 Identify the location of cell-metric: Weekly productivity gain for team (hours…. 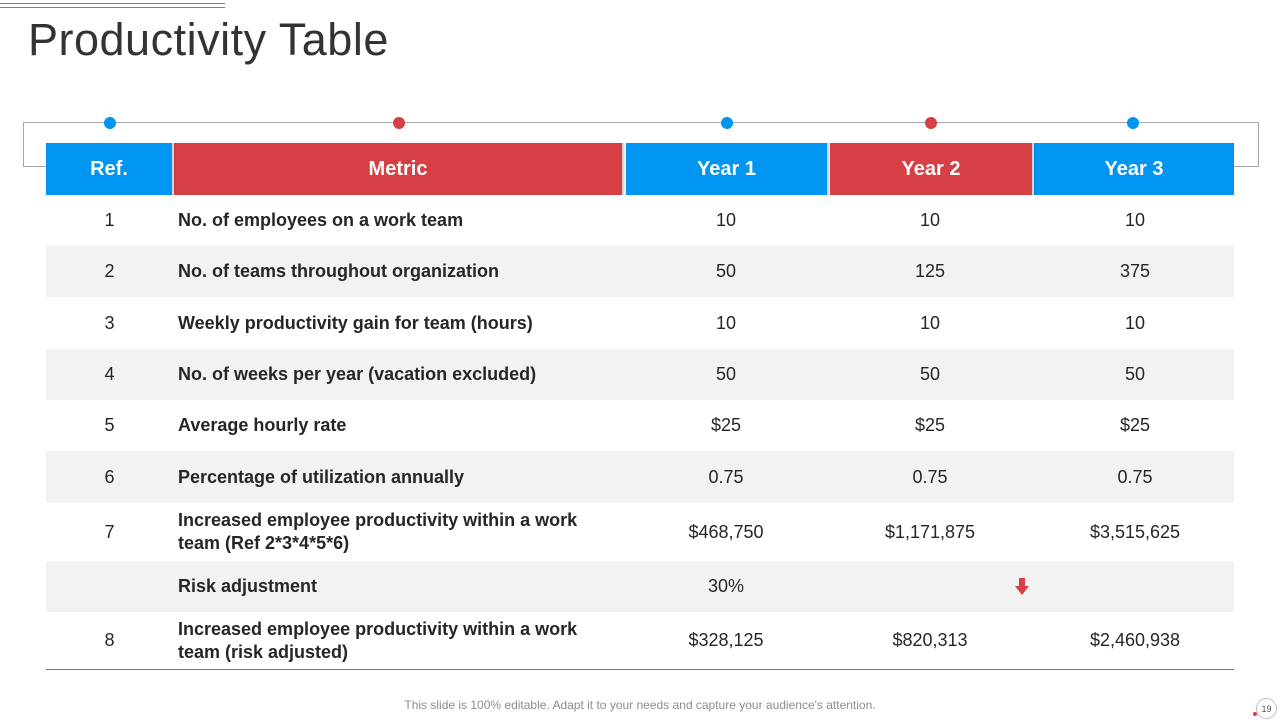
(355, 322).